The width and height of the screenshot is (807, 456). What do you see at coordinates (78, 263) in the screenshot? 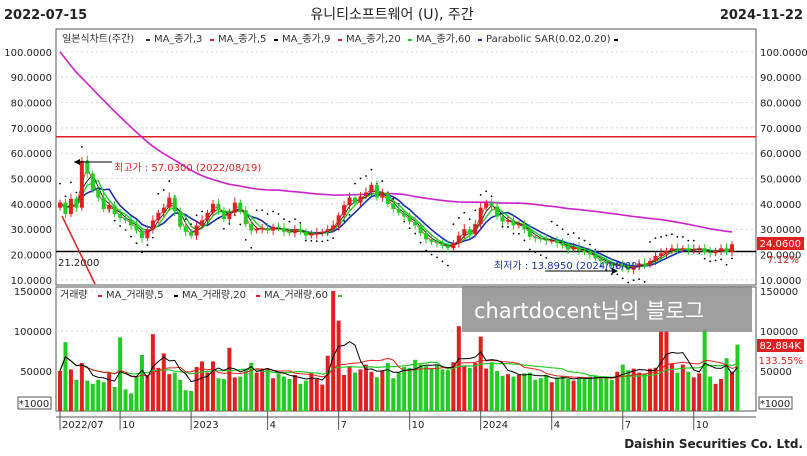
I see `level-label: 21.2000` at bounding box center [78, 263].